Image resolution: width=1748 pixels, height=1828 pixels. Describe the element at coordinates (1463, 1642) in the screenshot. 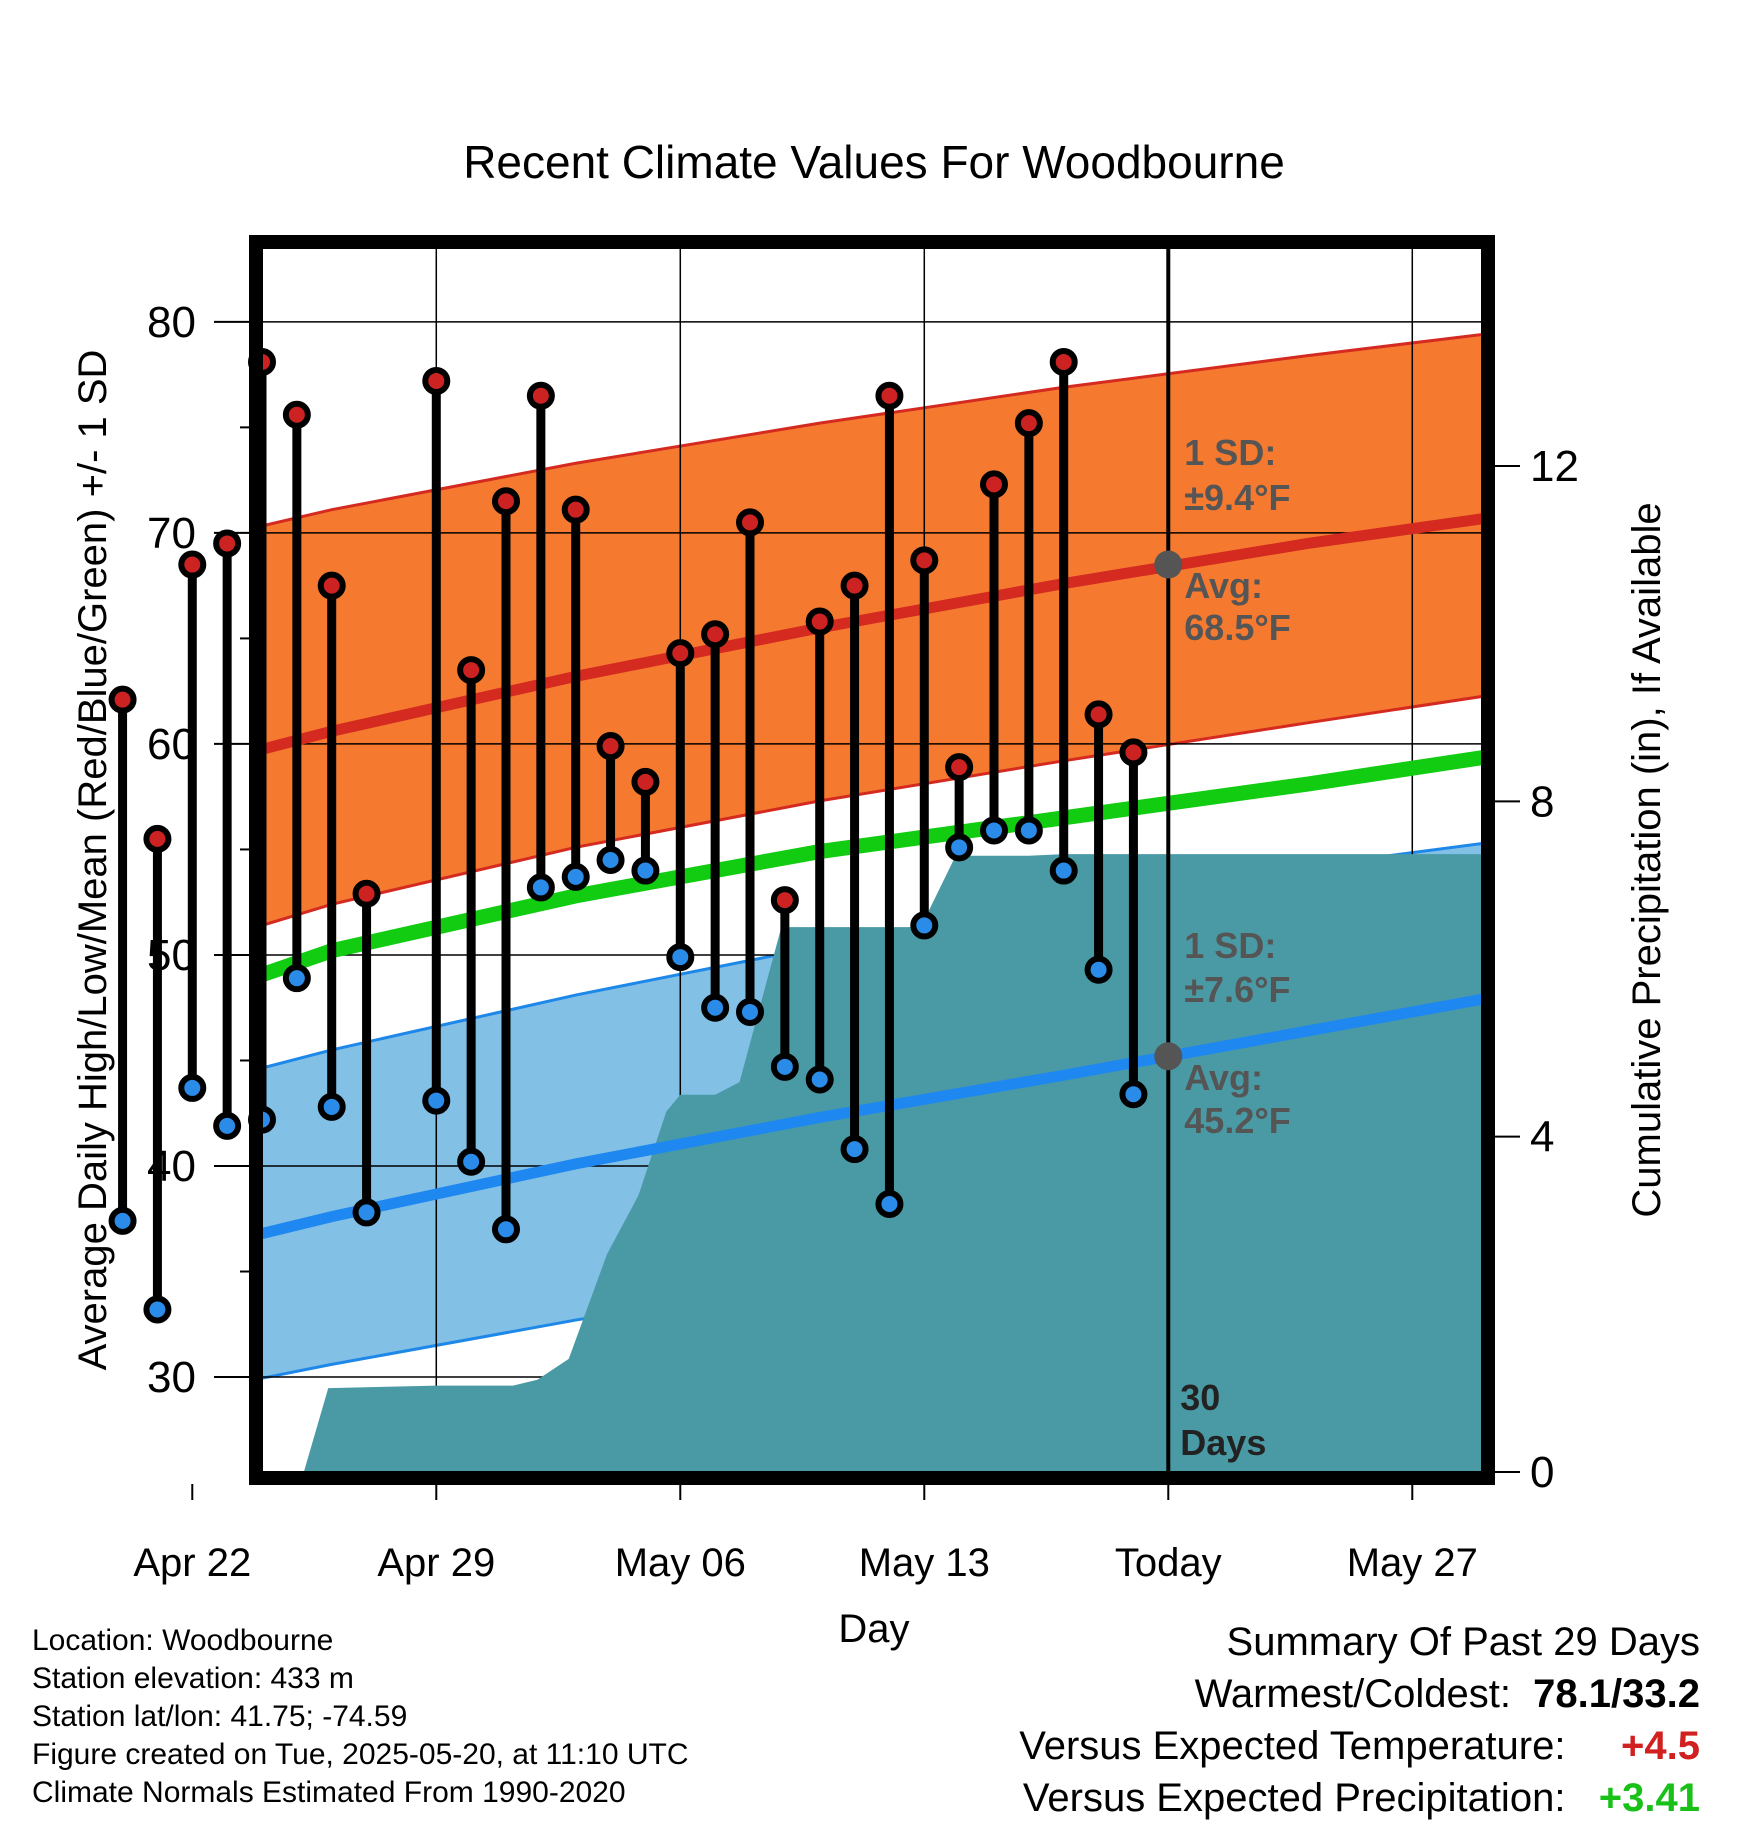

I see `summary-heading: Summary Of Past 29 Days` at that location.